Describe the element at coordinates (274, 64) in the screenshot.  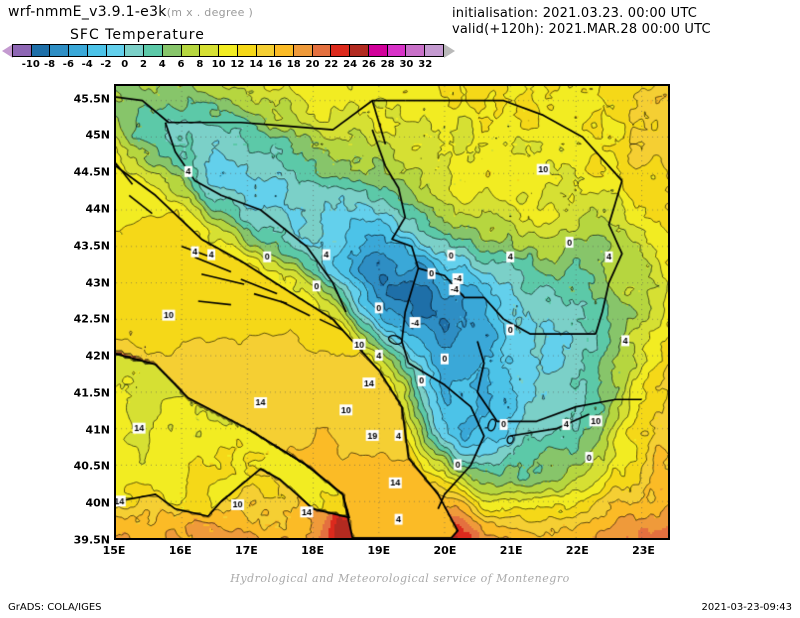
I see `colorbar-tick: 16` at that location.